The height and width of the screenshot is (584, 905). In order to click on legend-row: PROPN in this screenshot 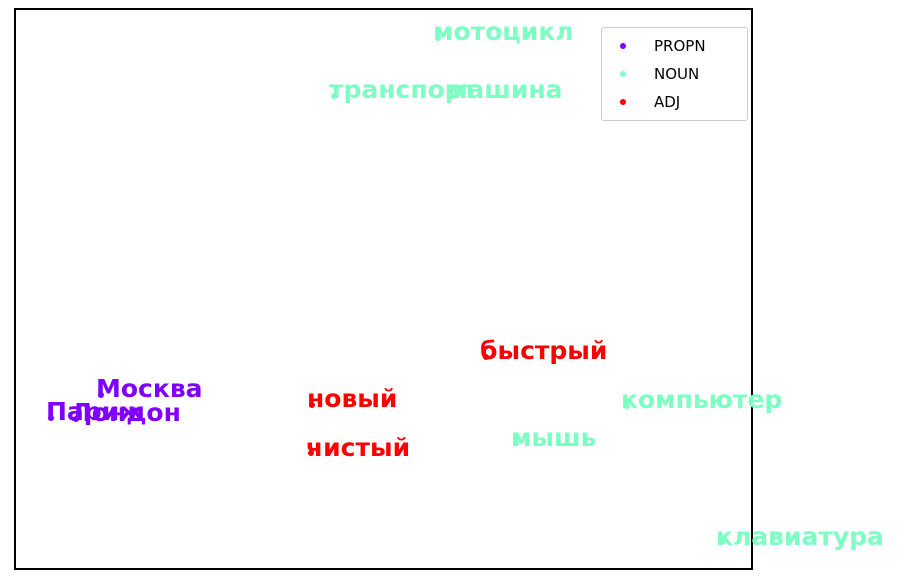, I will do `click(674, 45)`.